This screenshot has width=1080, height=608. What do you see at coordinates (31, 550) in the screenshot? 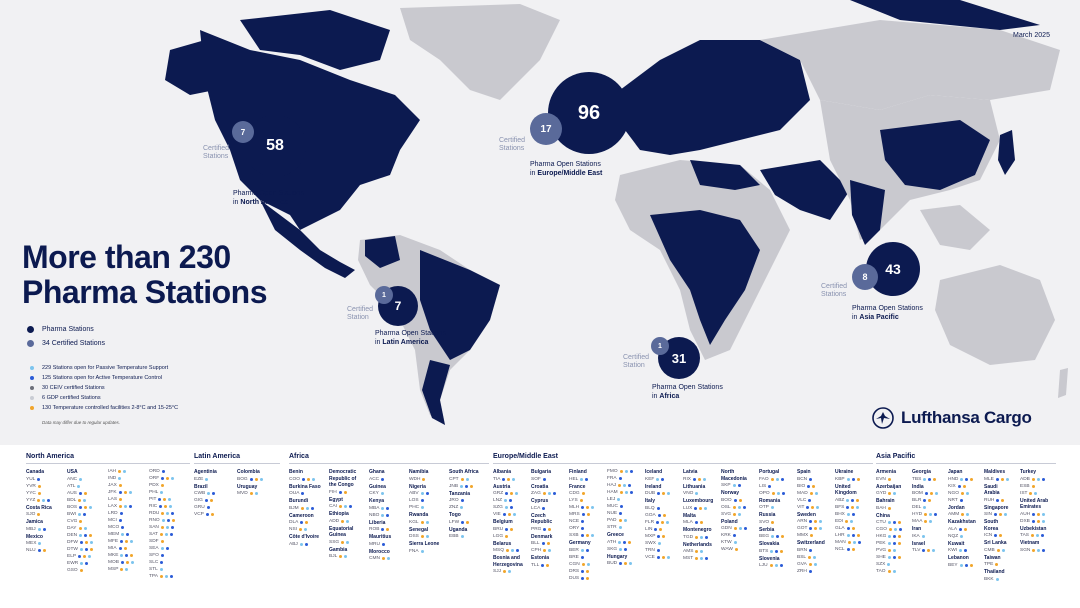
I see `airport-code-text: NLU` at bounding box center [31, 550].